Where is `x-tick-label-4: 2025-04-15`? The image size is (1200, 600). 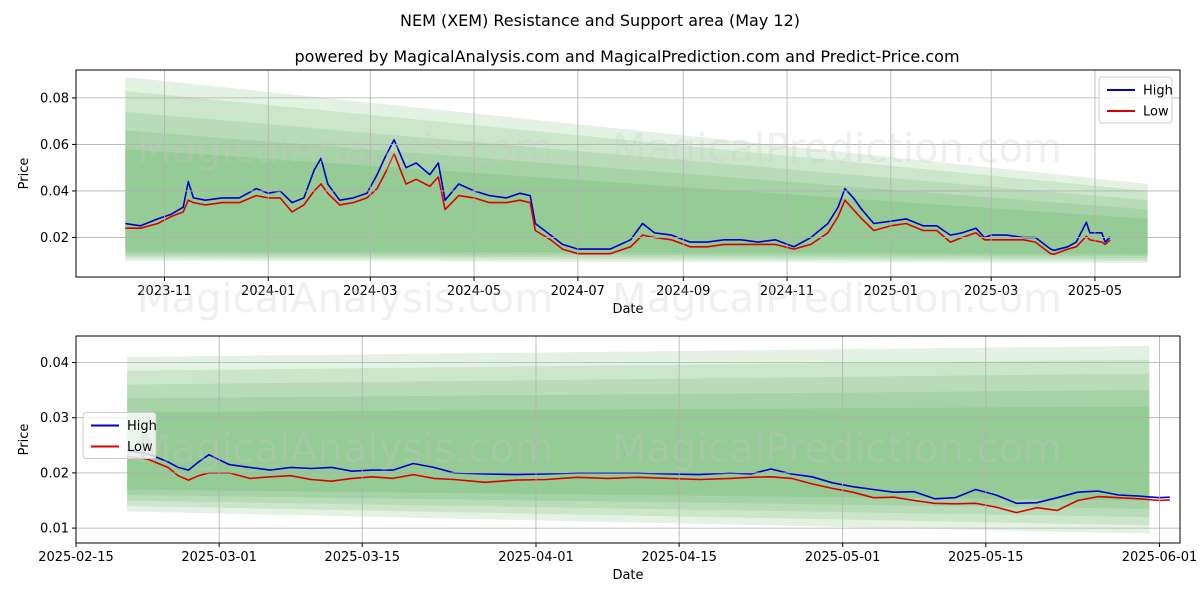 x-tick-label-4: 2025-04-15 is located at coordinates (679, 557).